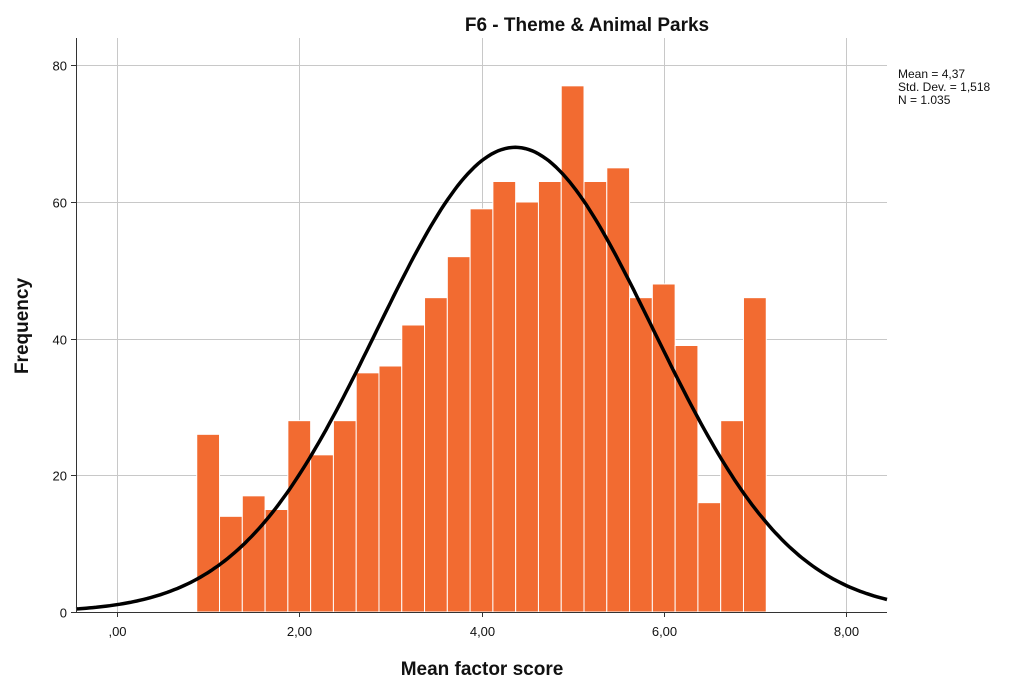 The image size is (1020, 683). I want to click on y-tick-label: 80, so click(60, 66).